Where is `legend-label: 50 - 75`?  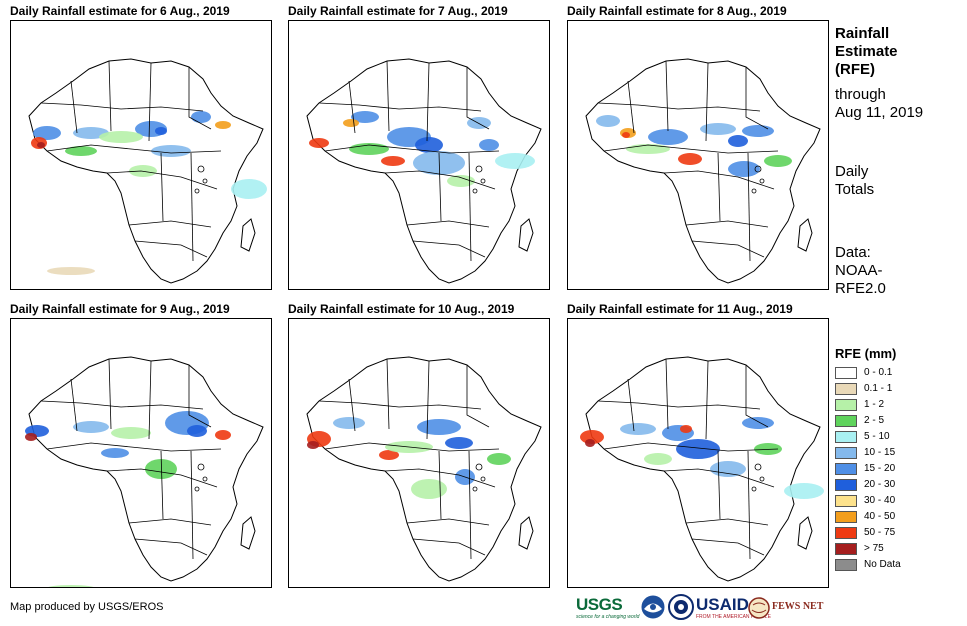
legend-label: 50 - 75 is located at coordinates (880, 532).